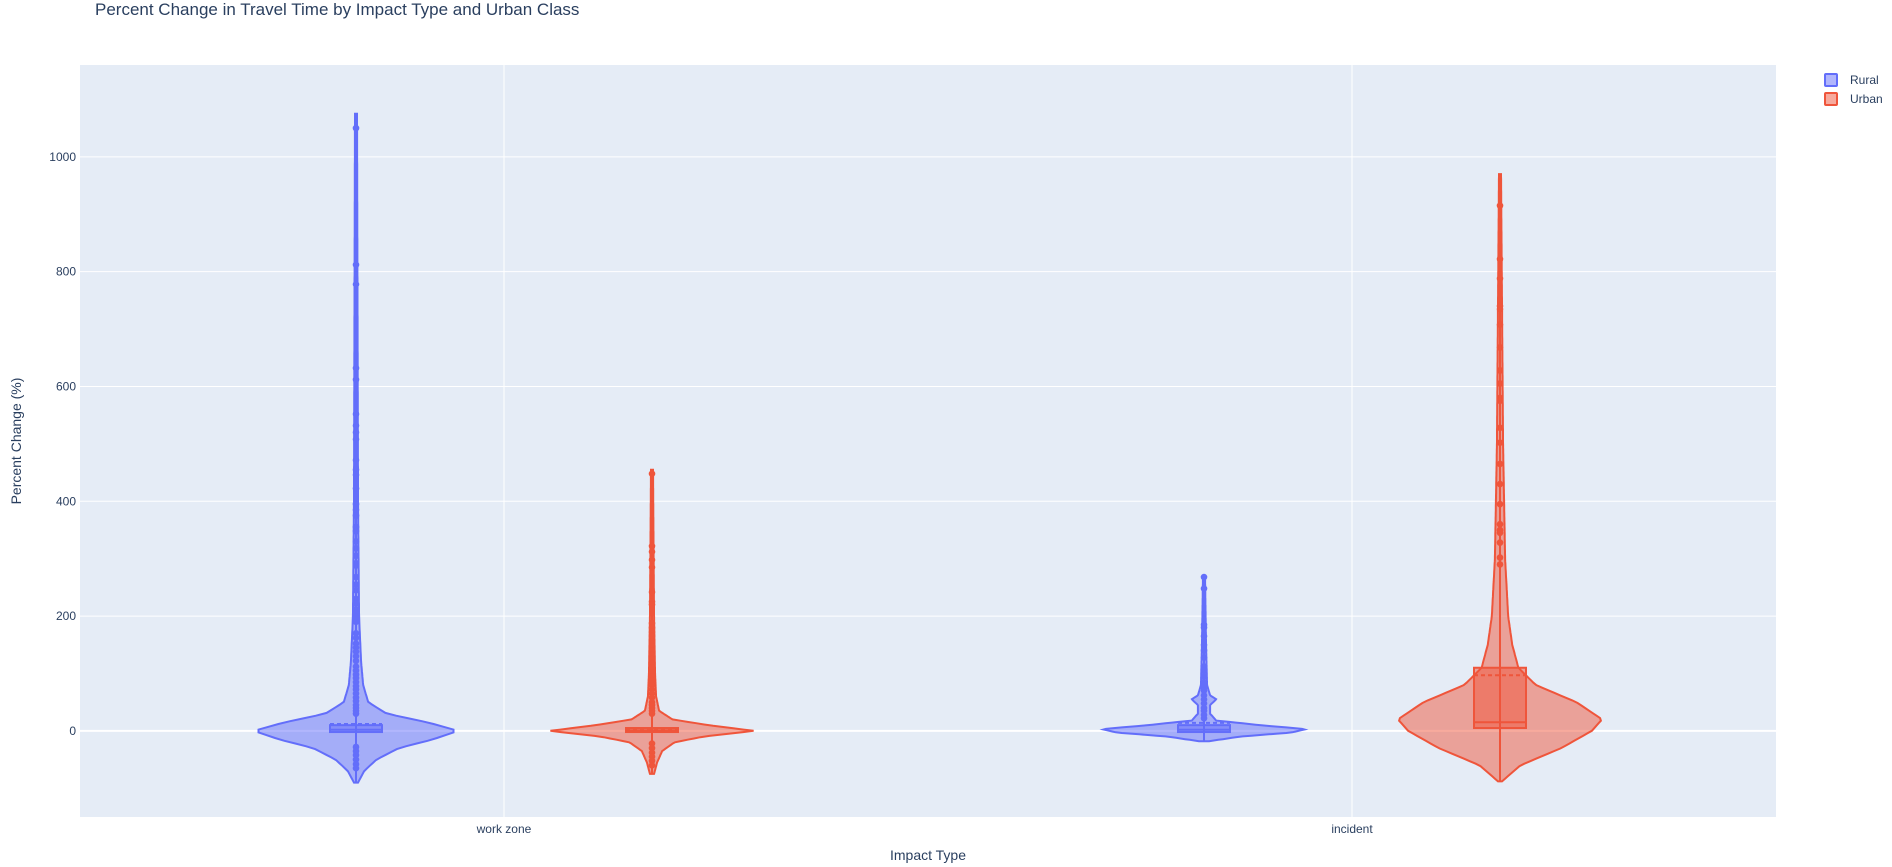  What do you see at coordinates (1866, 99) in the screenshot?
I see `legend-label: Urban` at bounding box center [1866, 99].